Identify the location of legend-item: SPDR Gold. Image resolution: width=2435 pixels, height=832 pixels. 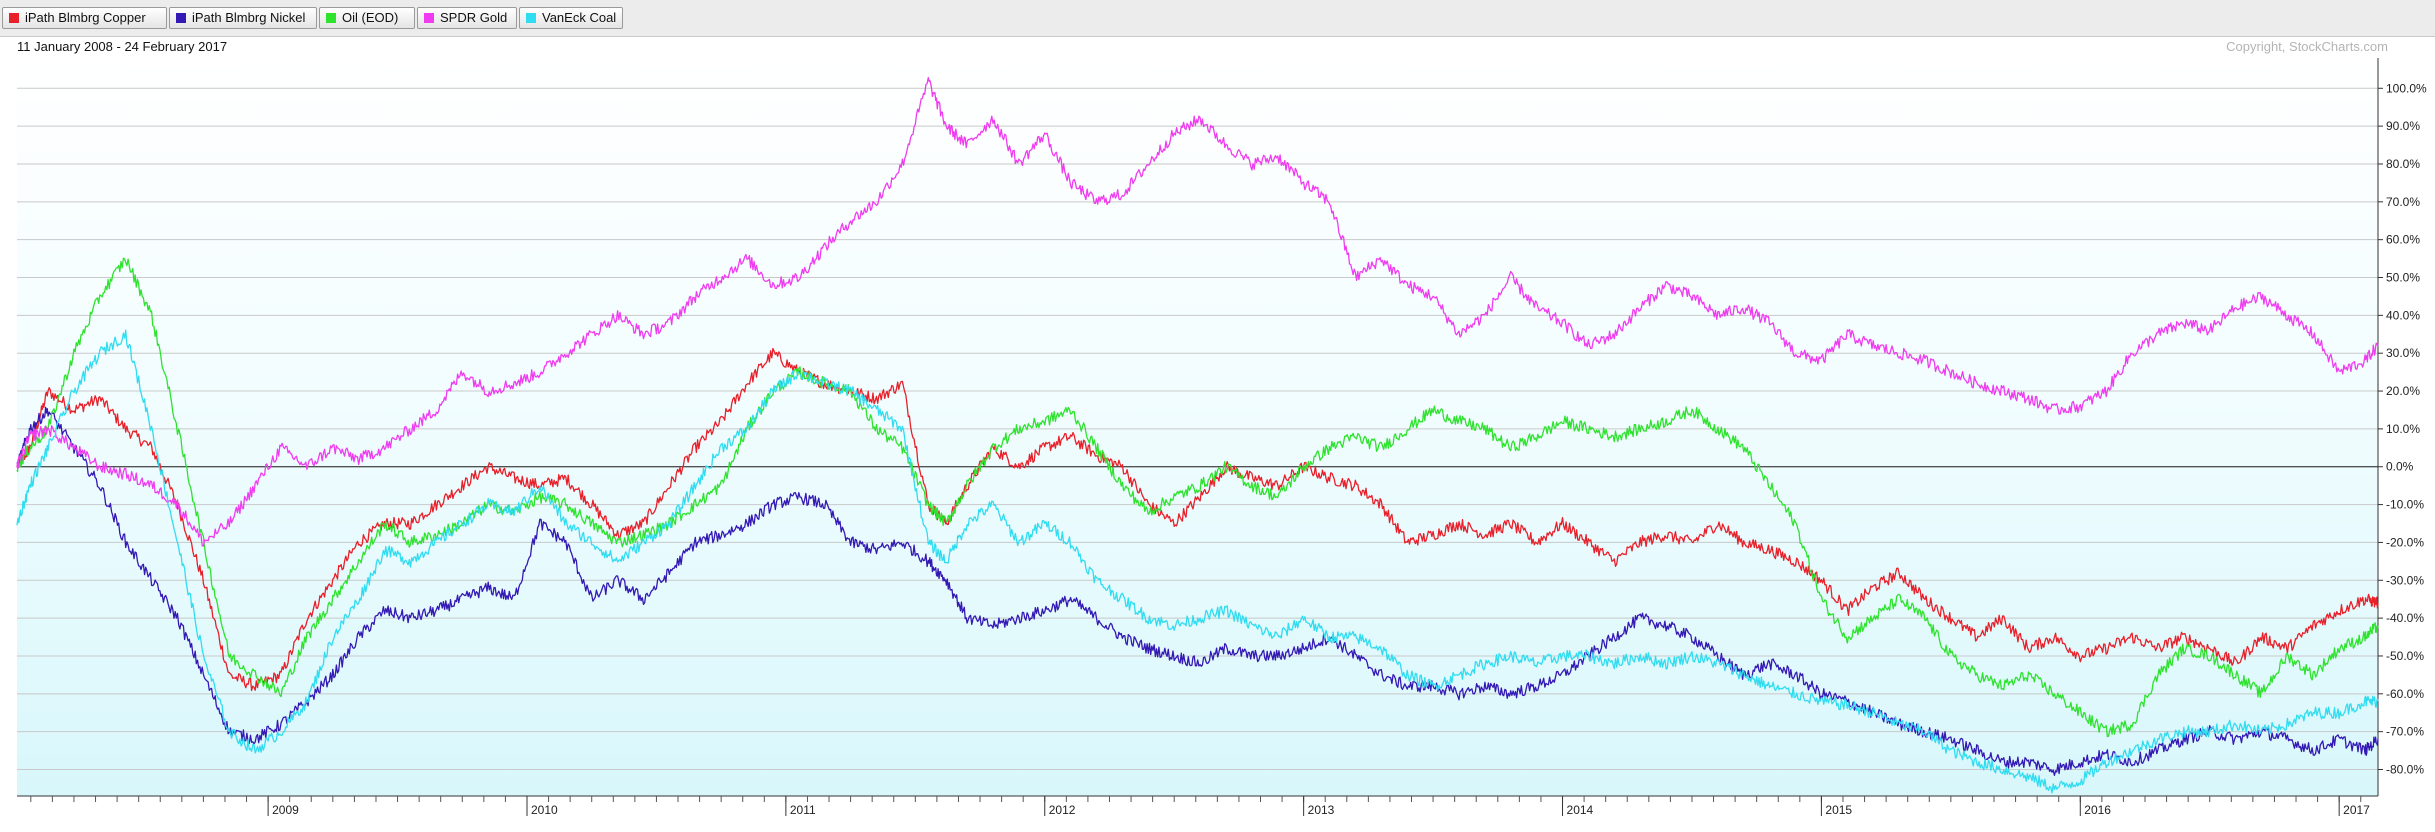
(467, 18).